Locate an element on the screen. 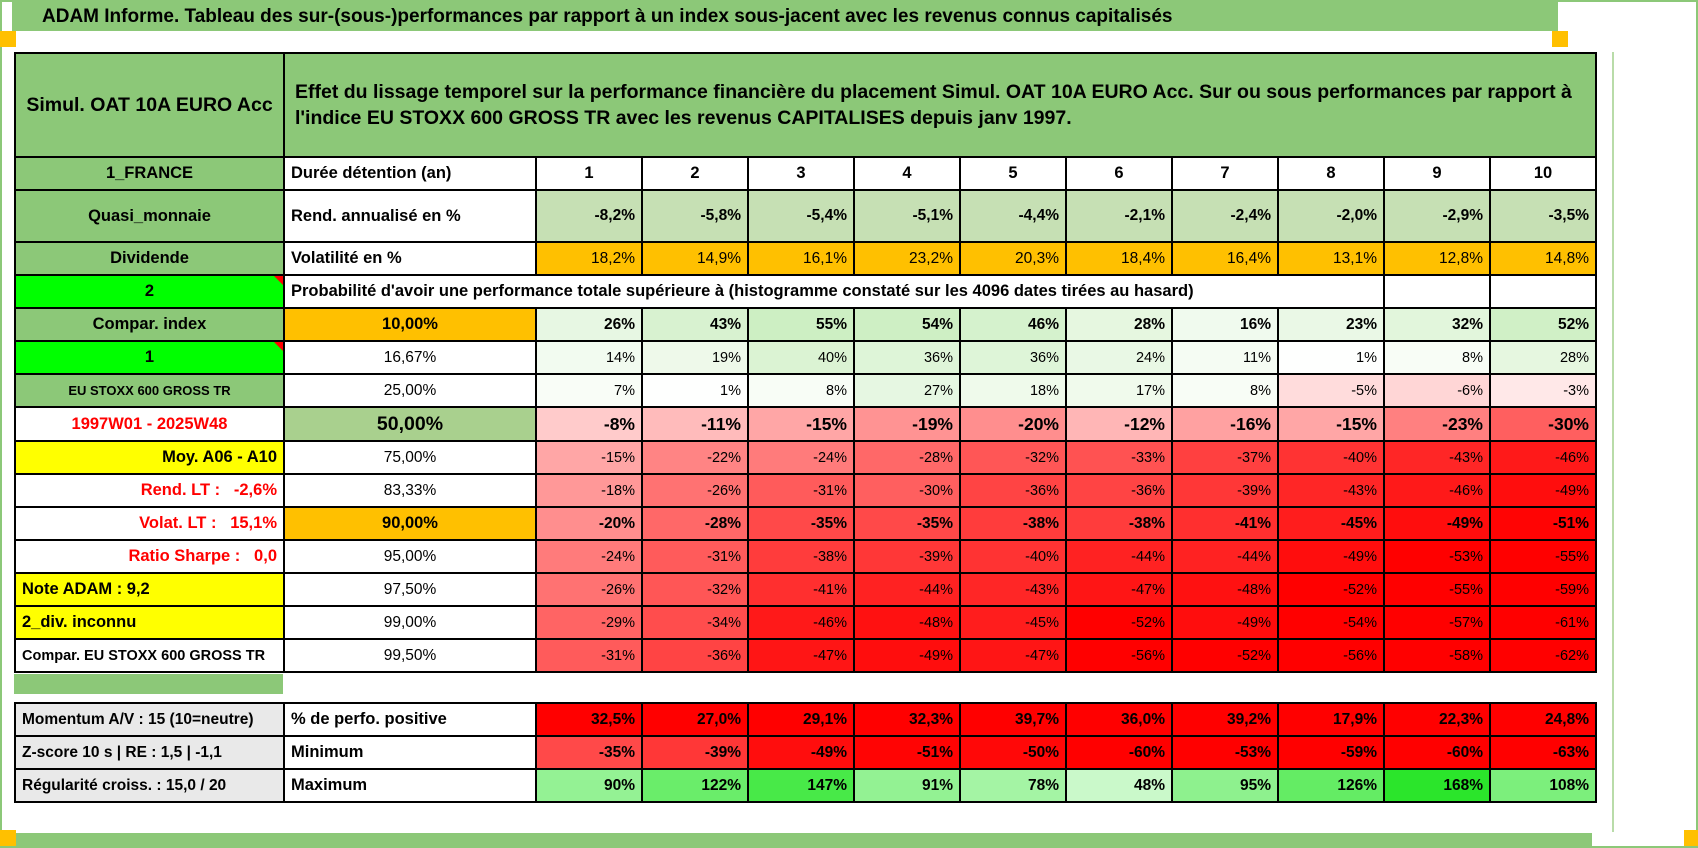 The height and width of the screenshot is (848, 1698). p975-value-5: -43% is located at coordinates (1013, 589).